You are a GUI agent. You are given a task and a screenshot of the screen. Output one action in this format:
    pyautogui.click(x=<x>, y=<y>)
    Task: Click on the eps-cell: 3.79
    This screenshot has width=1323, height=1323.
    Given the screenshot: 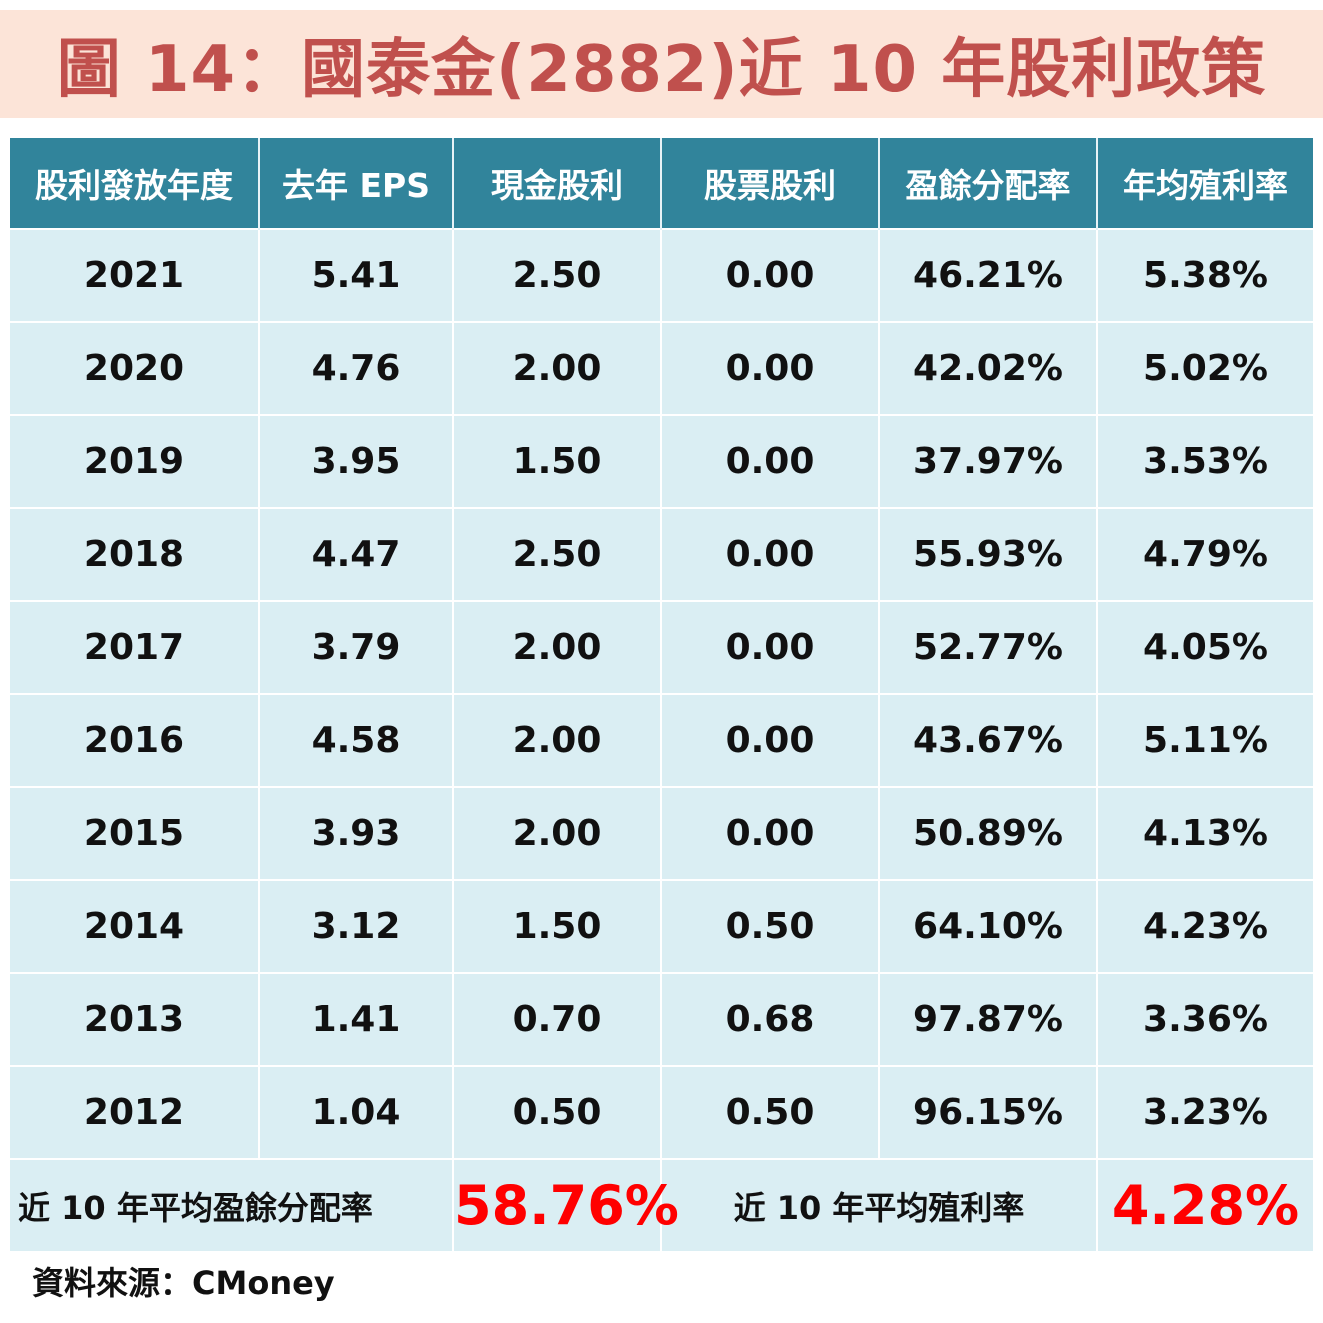 What is the action you would take?
    pyautogui.click(x=356, y=647)
    